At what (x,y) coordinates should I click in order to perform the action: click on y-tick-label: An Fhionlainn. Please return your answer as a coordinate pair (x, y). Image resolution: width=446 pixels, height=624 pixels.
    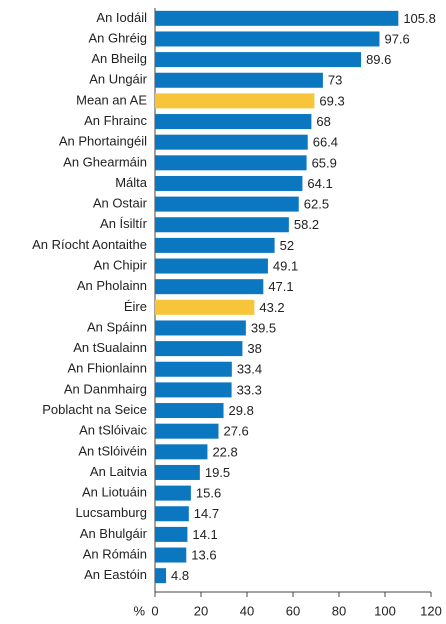
    Looking at the image, I should click on (108, 368).